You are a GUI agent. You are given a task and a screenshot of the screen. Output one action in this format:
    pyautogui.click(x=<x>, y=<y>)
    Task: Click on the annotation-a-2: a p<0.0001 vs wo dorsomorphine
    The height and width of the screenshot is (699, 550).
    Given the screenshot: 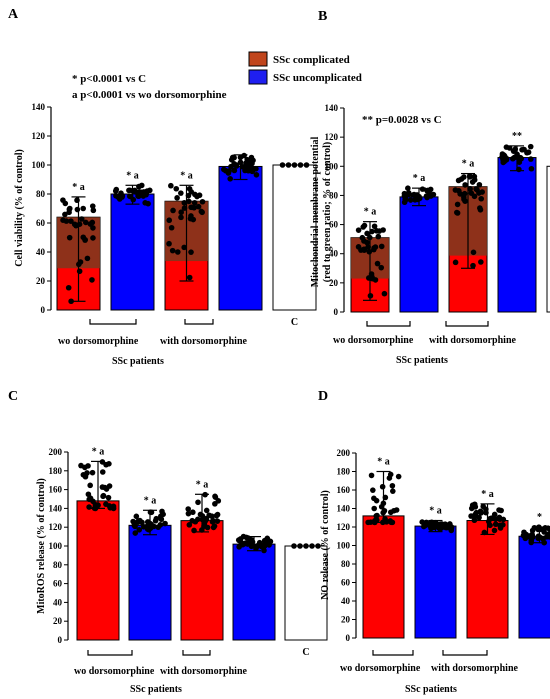 What is the action you would take?
    pyautogui.click(x=149, y=95)
    